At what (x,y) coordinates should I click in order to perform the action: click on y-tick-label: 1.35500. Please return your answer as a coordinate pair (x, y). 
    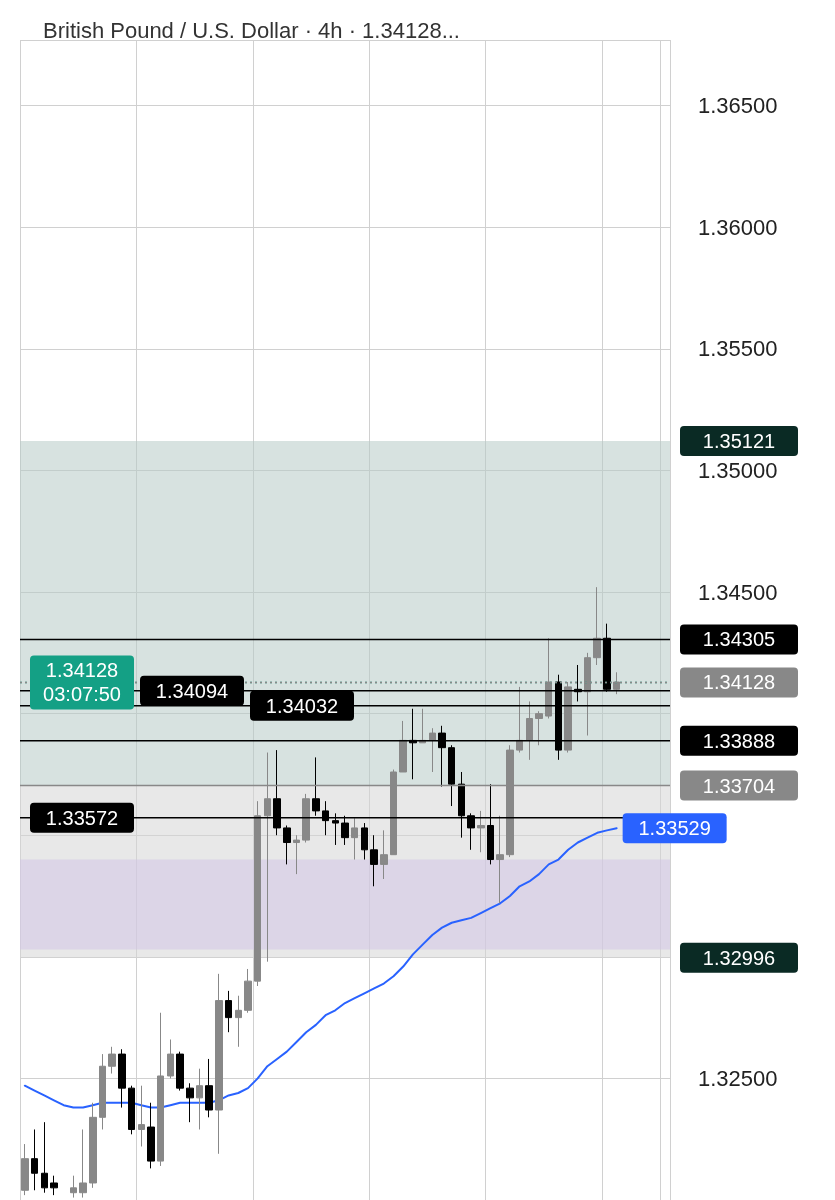
    Looking at the image, I should click on (738, 349).